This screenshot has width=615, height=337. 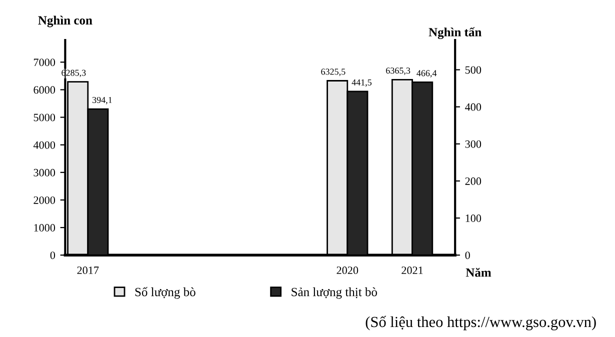 I want to click on y2-tick-label: 500, so click(x=473, y=70).